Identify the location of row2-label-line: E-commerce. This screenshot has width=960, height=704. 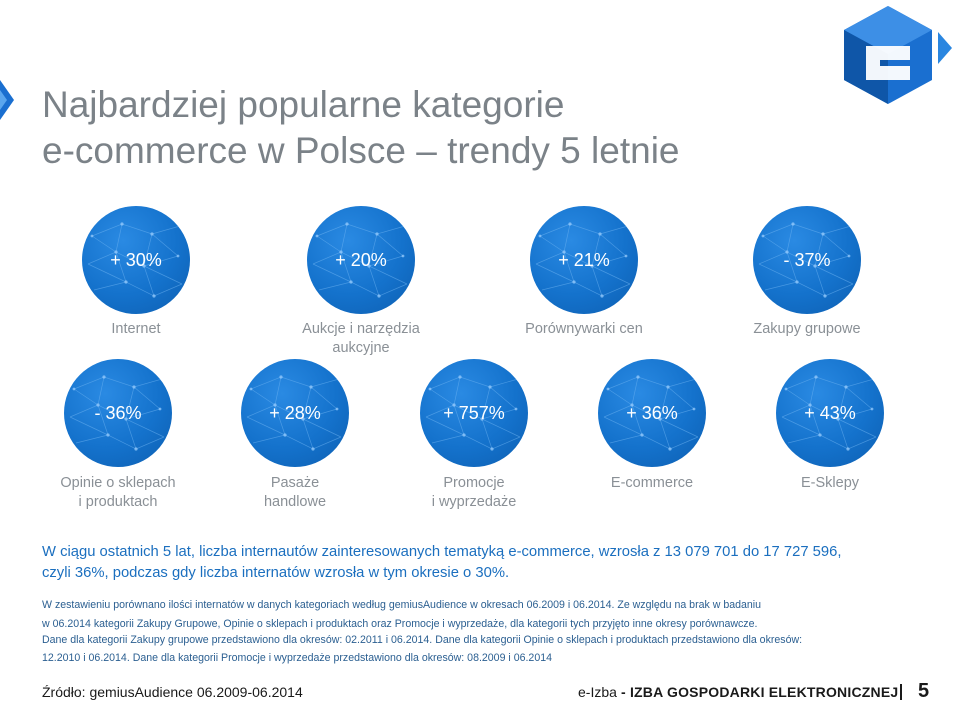
(652, 483).